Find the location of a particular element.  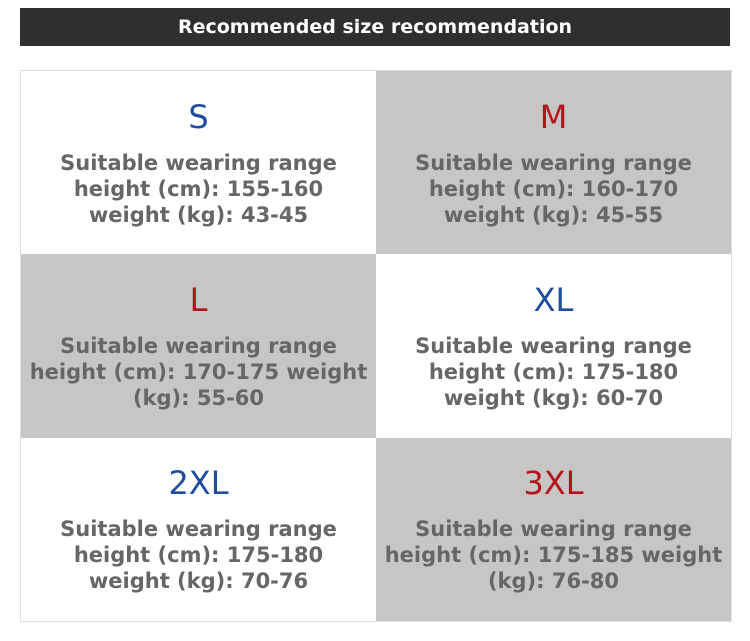

size-label: L is located at coordinates (198, 299).